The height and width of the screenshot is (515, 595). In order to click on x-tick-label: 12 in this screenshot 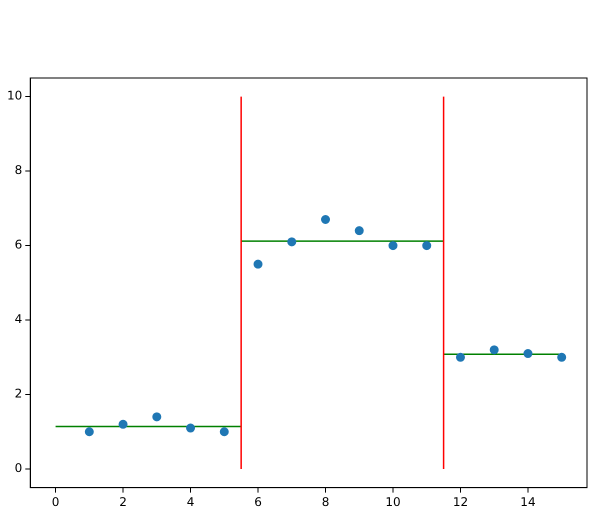, I will do `click(460, 501)`.